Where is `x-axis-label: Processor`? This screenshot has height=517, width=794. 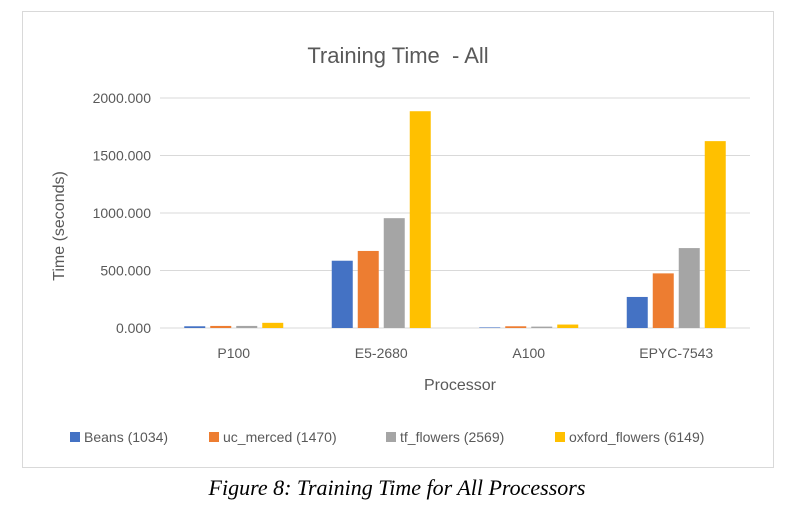
x-axis-label: Processor is located at coordinates (460, 385).